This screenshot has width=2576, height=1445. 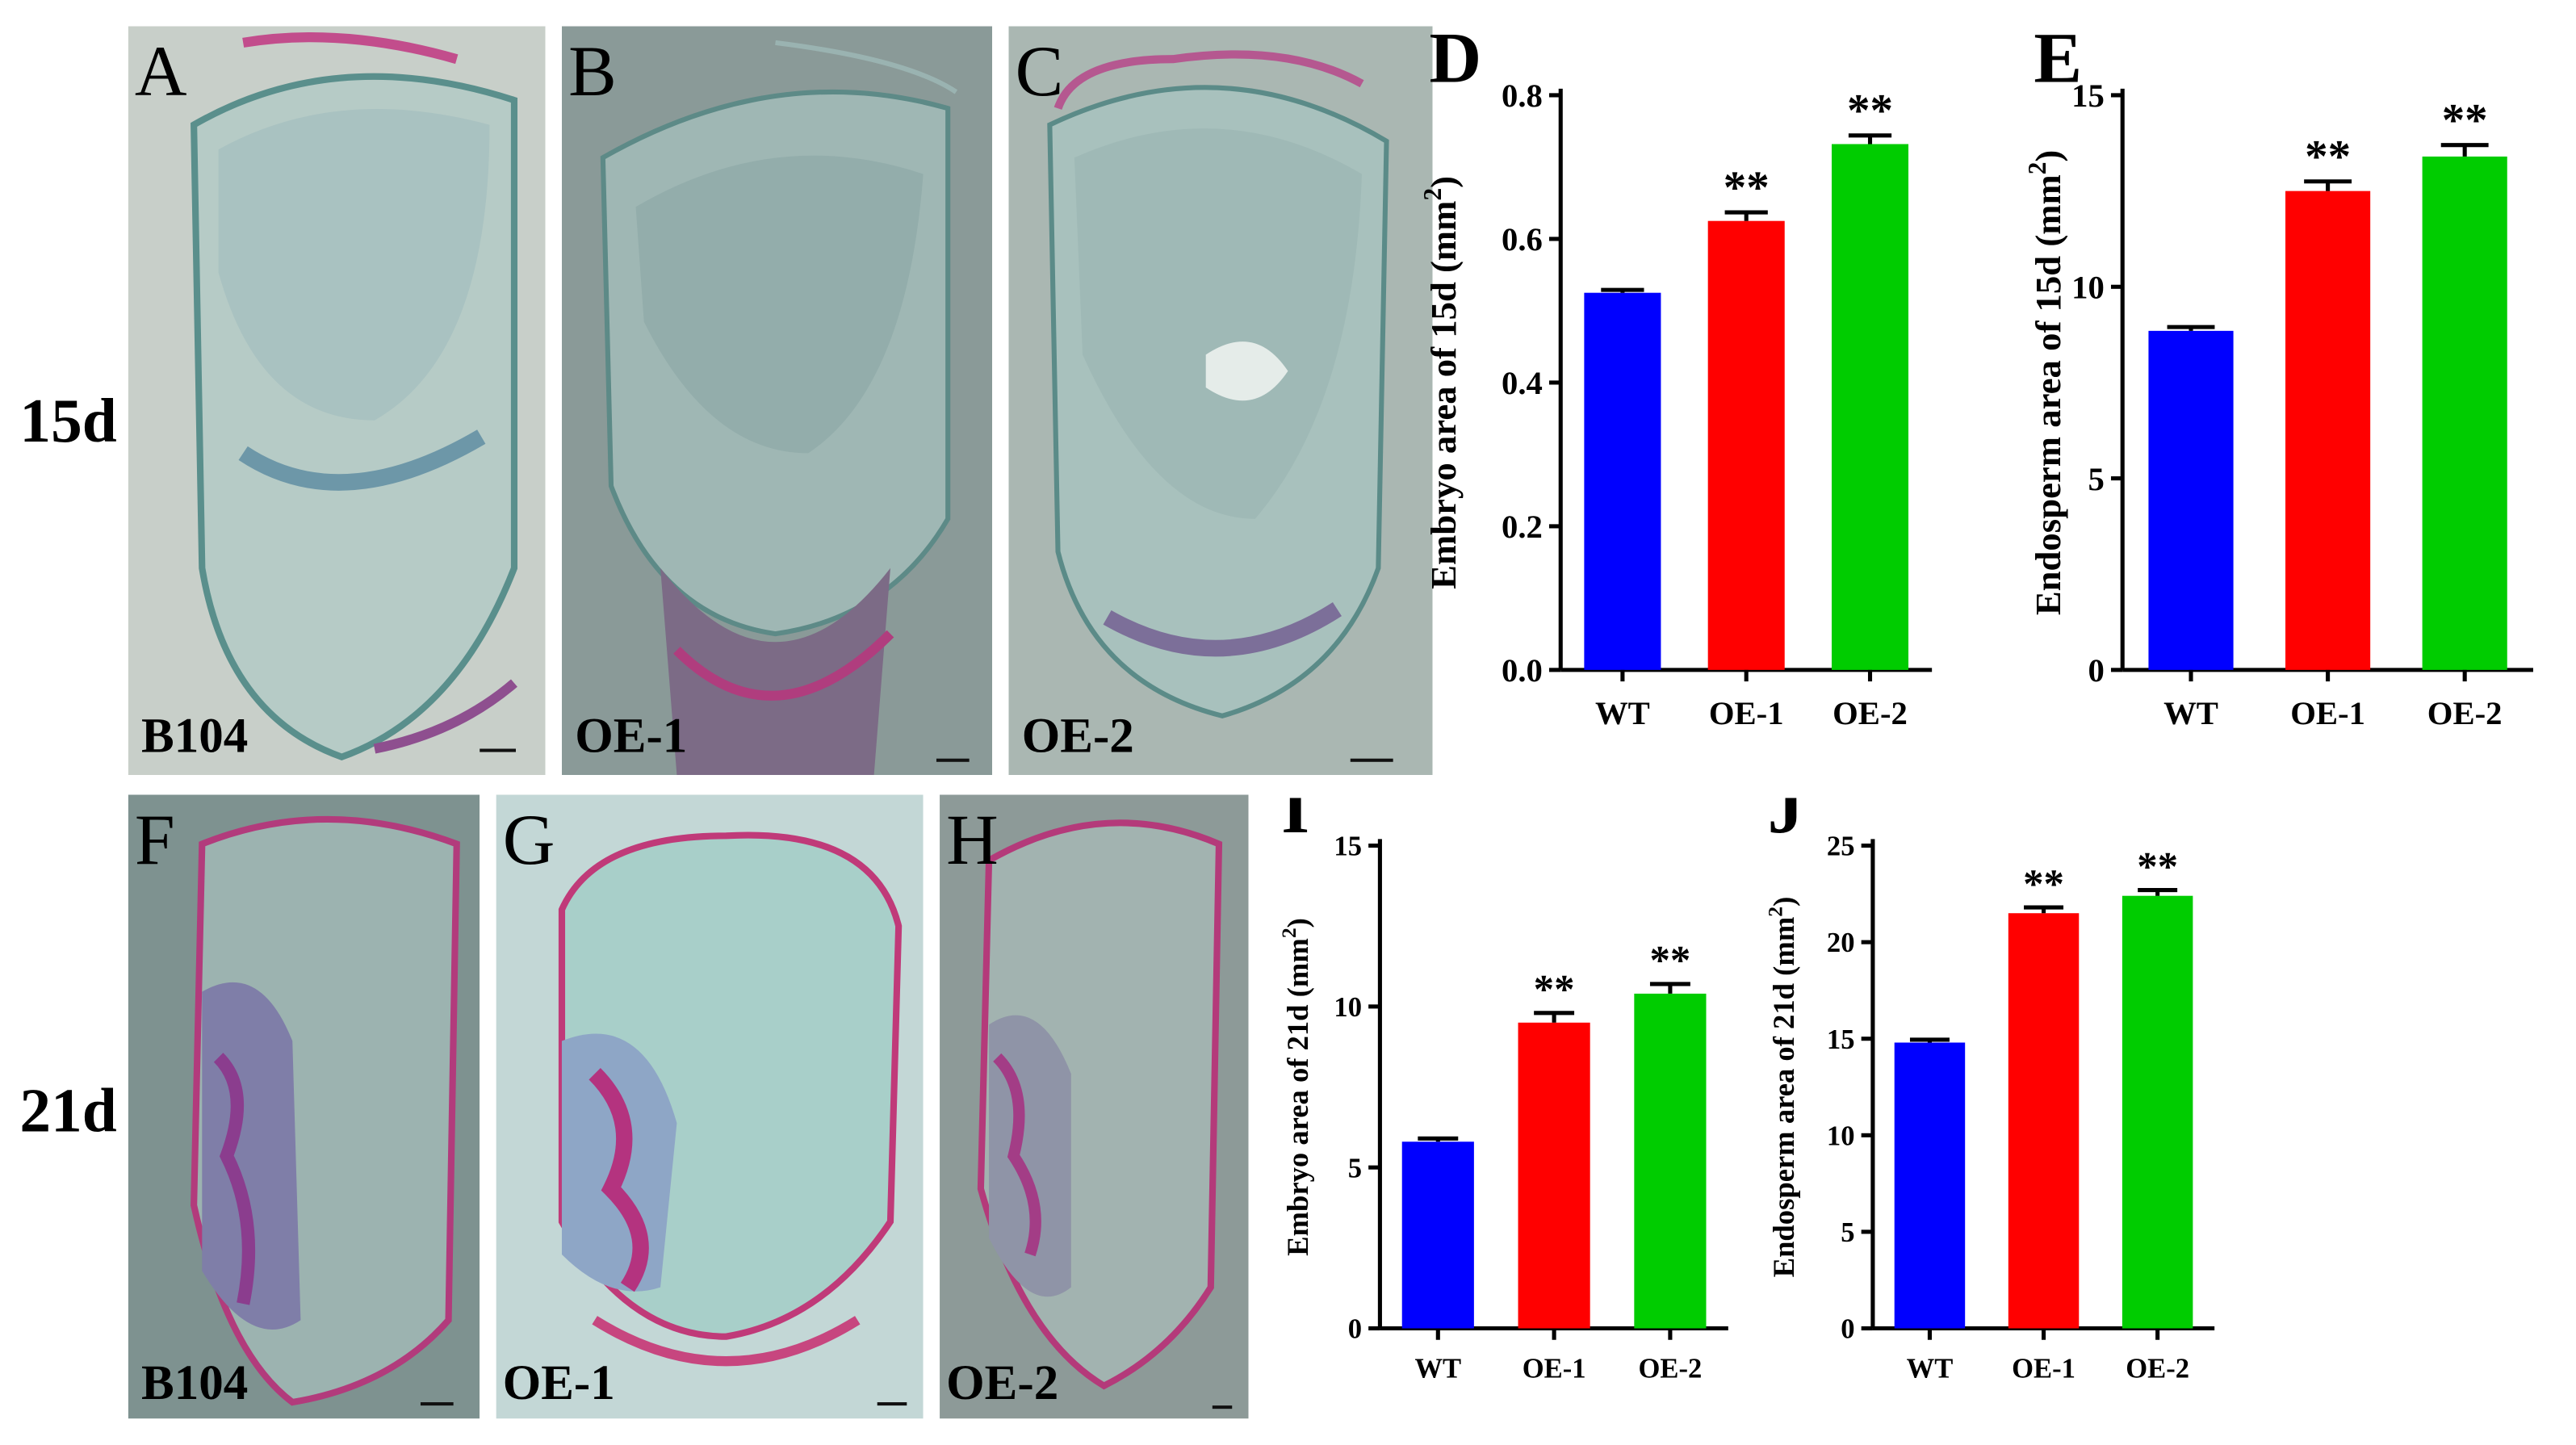 I want to click on micrograph-panel-h: H OE-2, so click(x=1094, y=1106).